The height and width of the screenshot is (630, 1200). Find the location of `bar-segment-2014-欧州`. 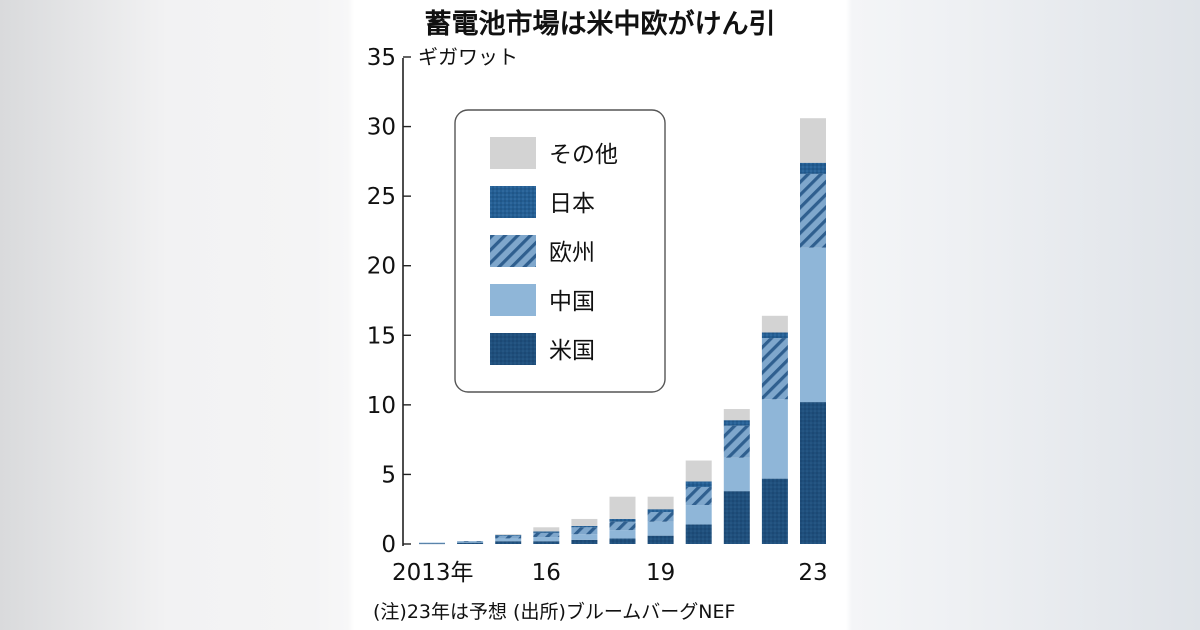

bar-segment-2014-欧州 is located at coordinates (470, 542).